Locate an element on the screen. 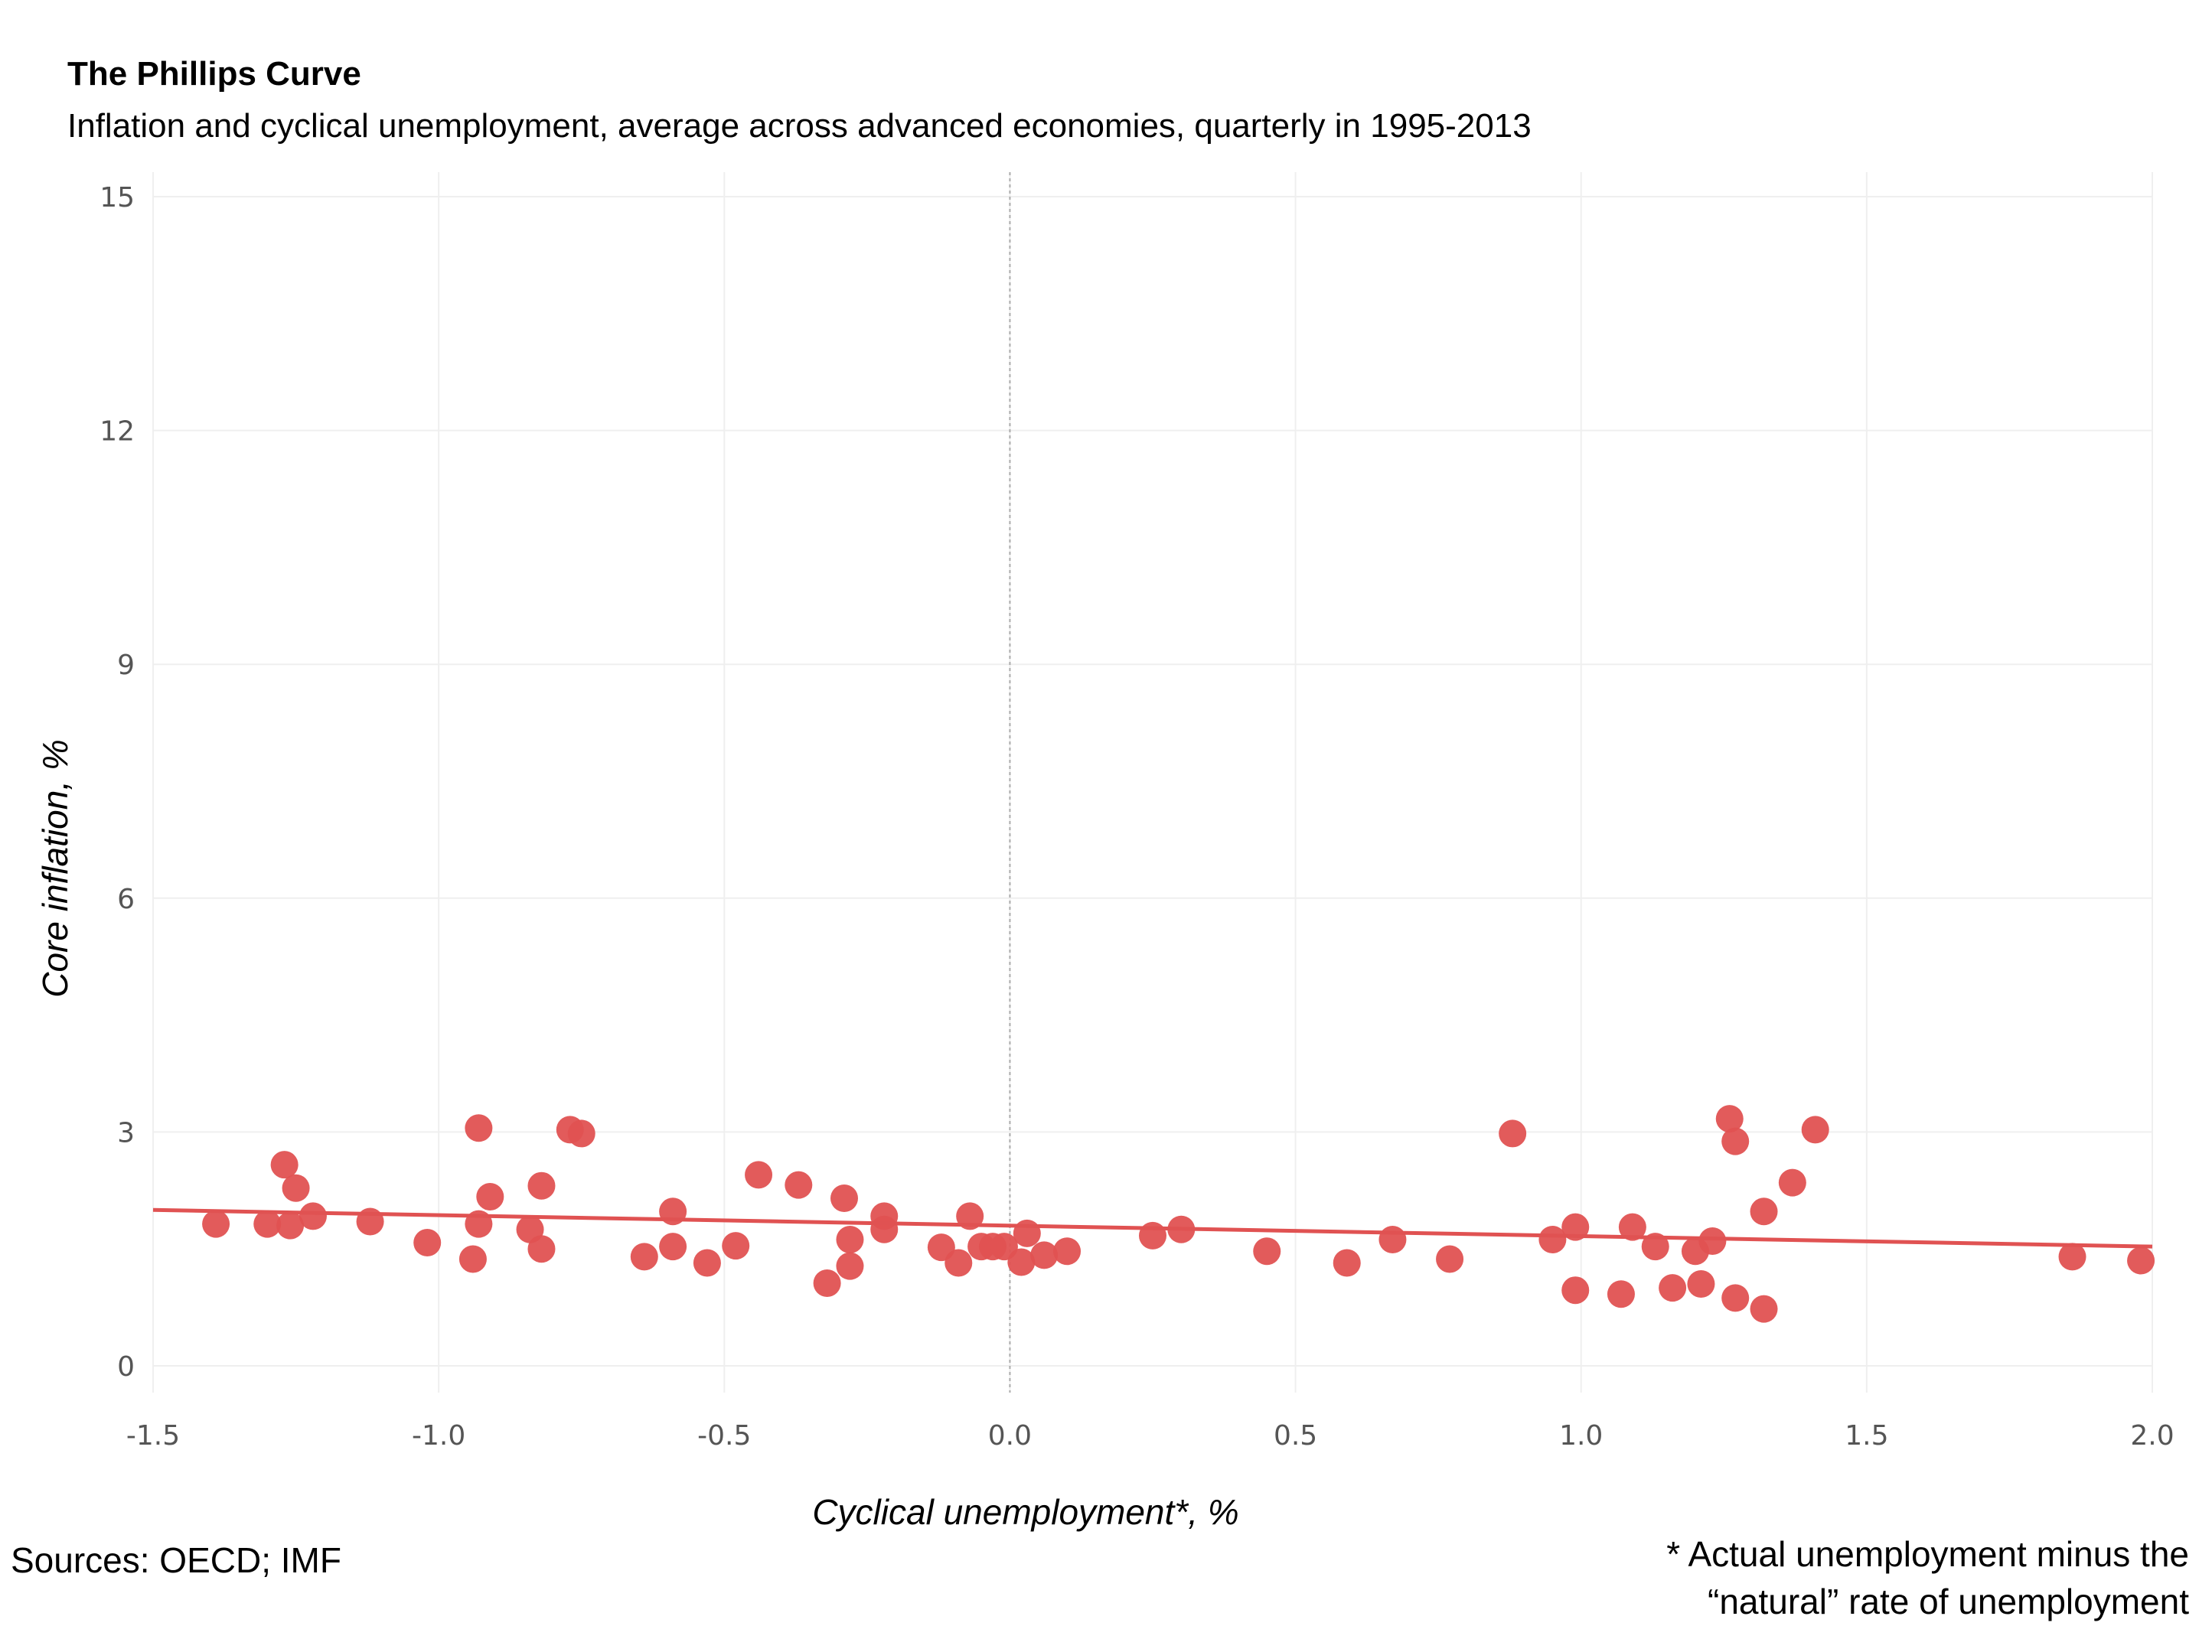 The height and width of the screenshot is (1652, 2212). y-axis-title: Core inflation, % is located at coordinates (55, 869).